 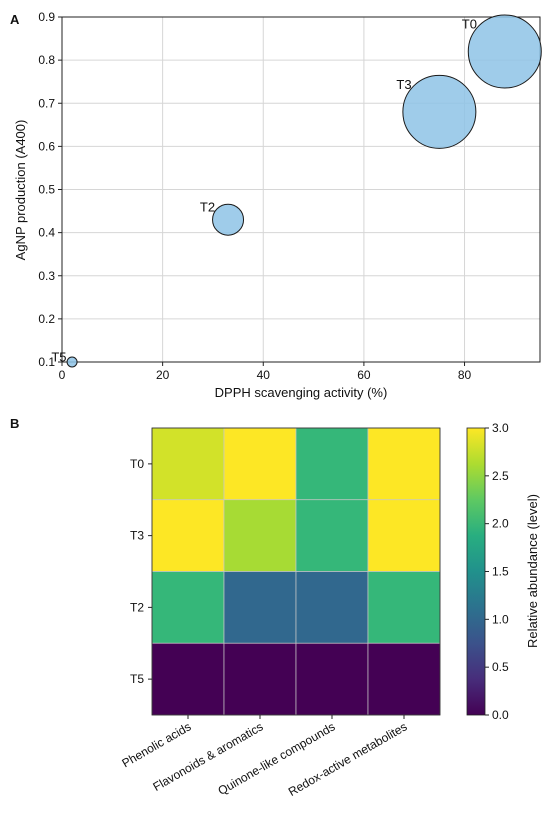 I want to click on panel-a-label: A, so click(x=15, y=19).